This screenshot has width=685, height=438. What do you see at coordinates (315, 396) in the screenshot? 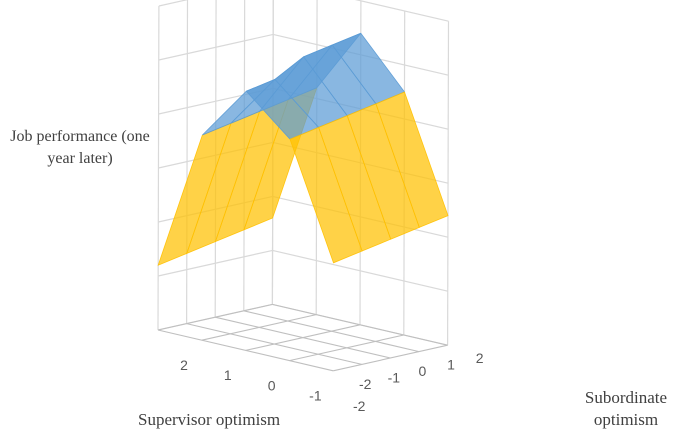
I see `x-tick-label: -1` at bounding box center [315, 396].